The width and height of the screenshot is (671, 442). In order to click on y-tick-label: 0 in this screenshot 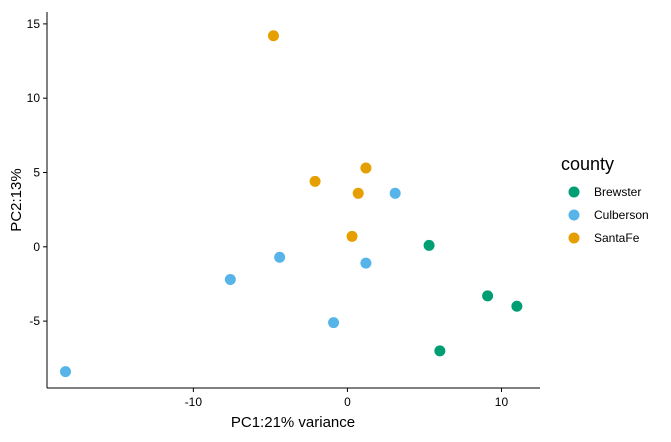, I will do `click(36, 247)`.